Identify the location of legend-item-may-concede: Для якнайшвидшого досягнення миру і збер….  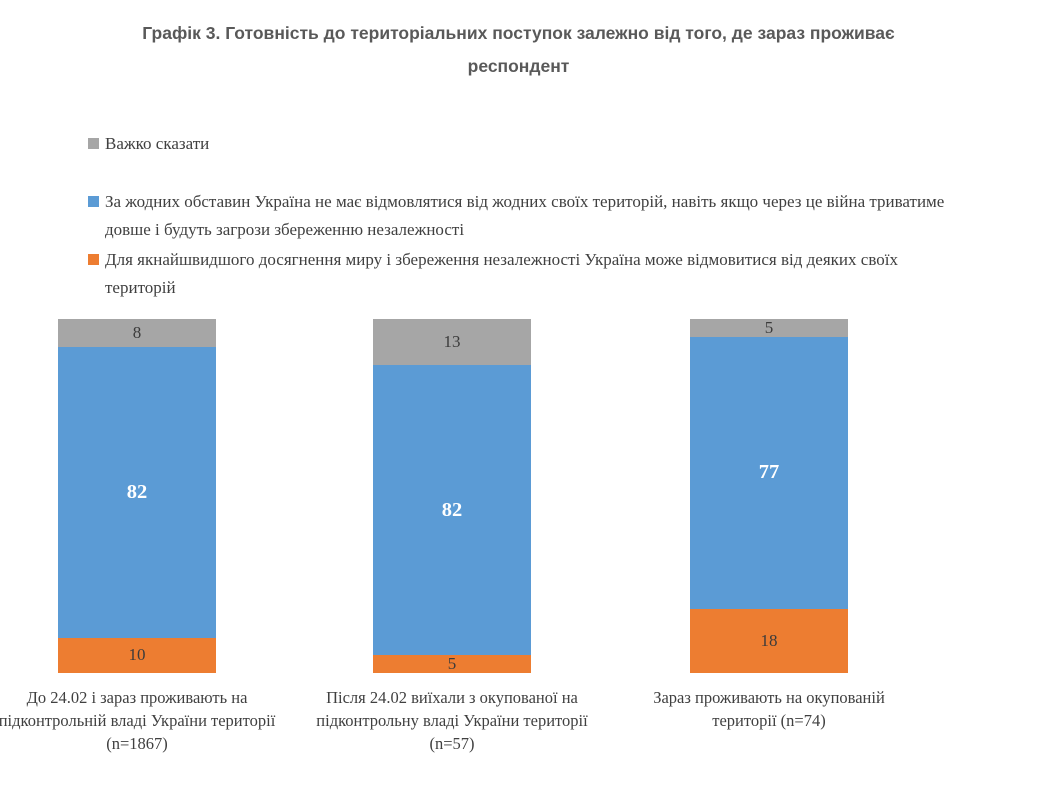
(518, 274).